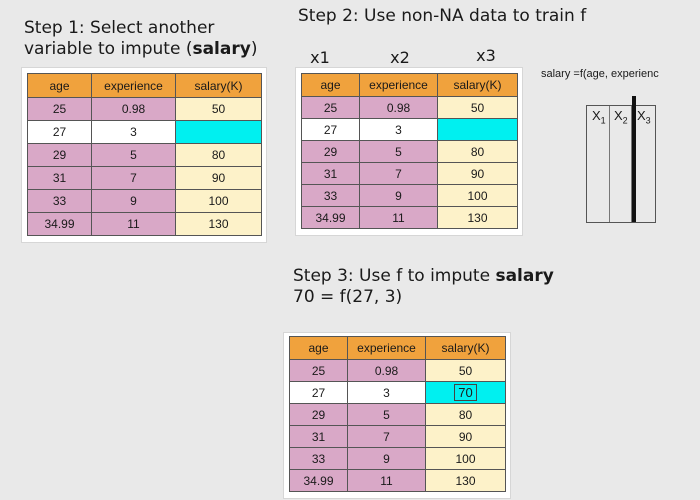  I want to click on model-formula: salary =f(age, experienc, so click(600, 74).